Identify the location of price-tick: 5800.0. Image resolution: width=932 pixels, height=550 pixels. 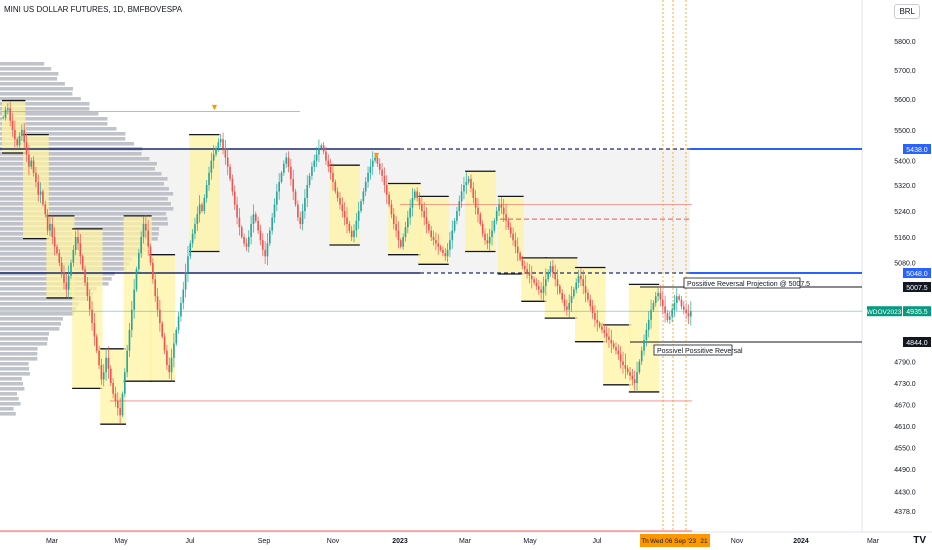
(905, 42).